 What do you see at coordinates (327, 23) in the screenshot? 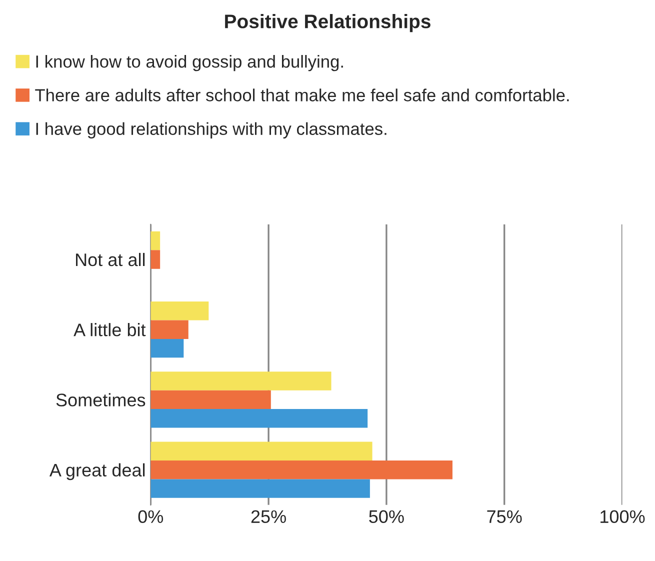
I see `chart-title: Positive Relationships` at bounding box center [327, 23].